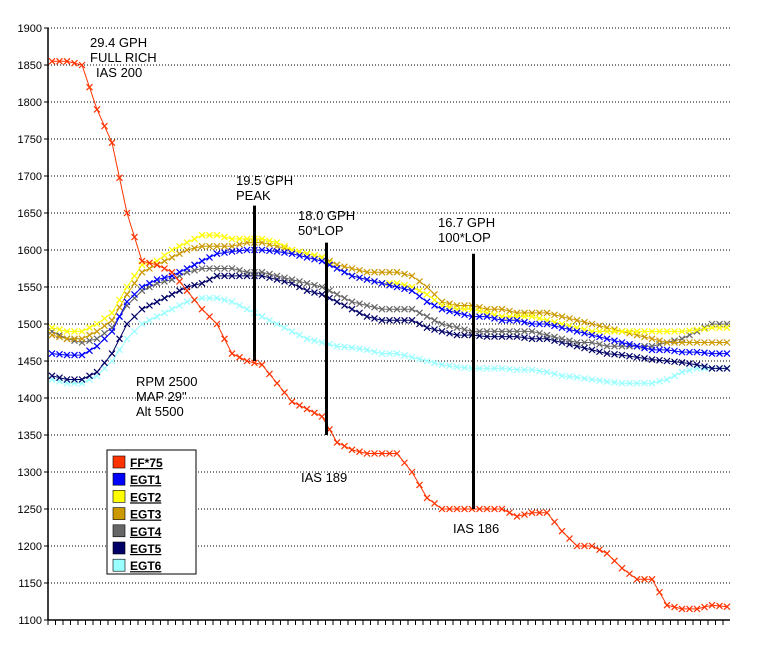 The height and width of the screenshot is (654, 772). What do you see at coordinates (118, 42) in the screenshot?
I see `annotation-text: 29.4 GPH` at bounding box center [118, 42].